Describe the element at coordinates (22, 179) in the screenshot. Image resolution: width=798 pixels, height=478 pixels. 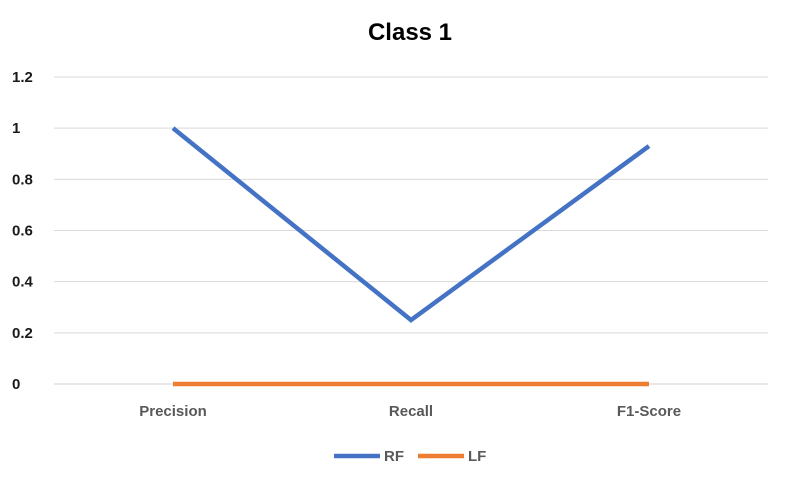
I see `y-tick-label: 0.8` at that location.